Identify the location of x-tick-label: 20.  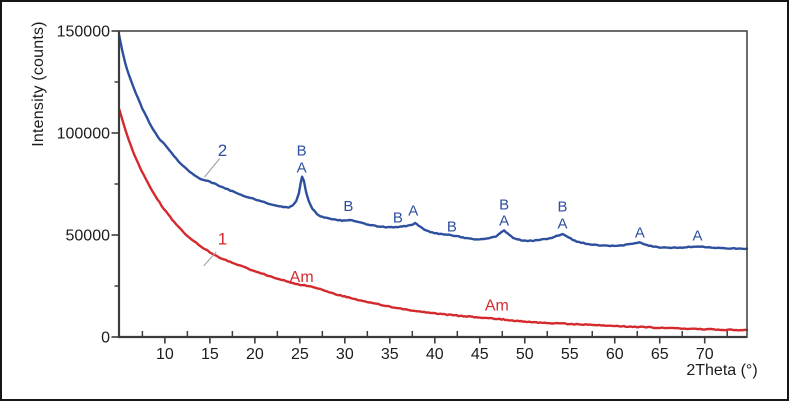
(255, 354).